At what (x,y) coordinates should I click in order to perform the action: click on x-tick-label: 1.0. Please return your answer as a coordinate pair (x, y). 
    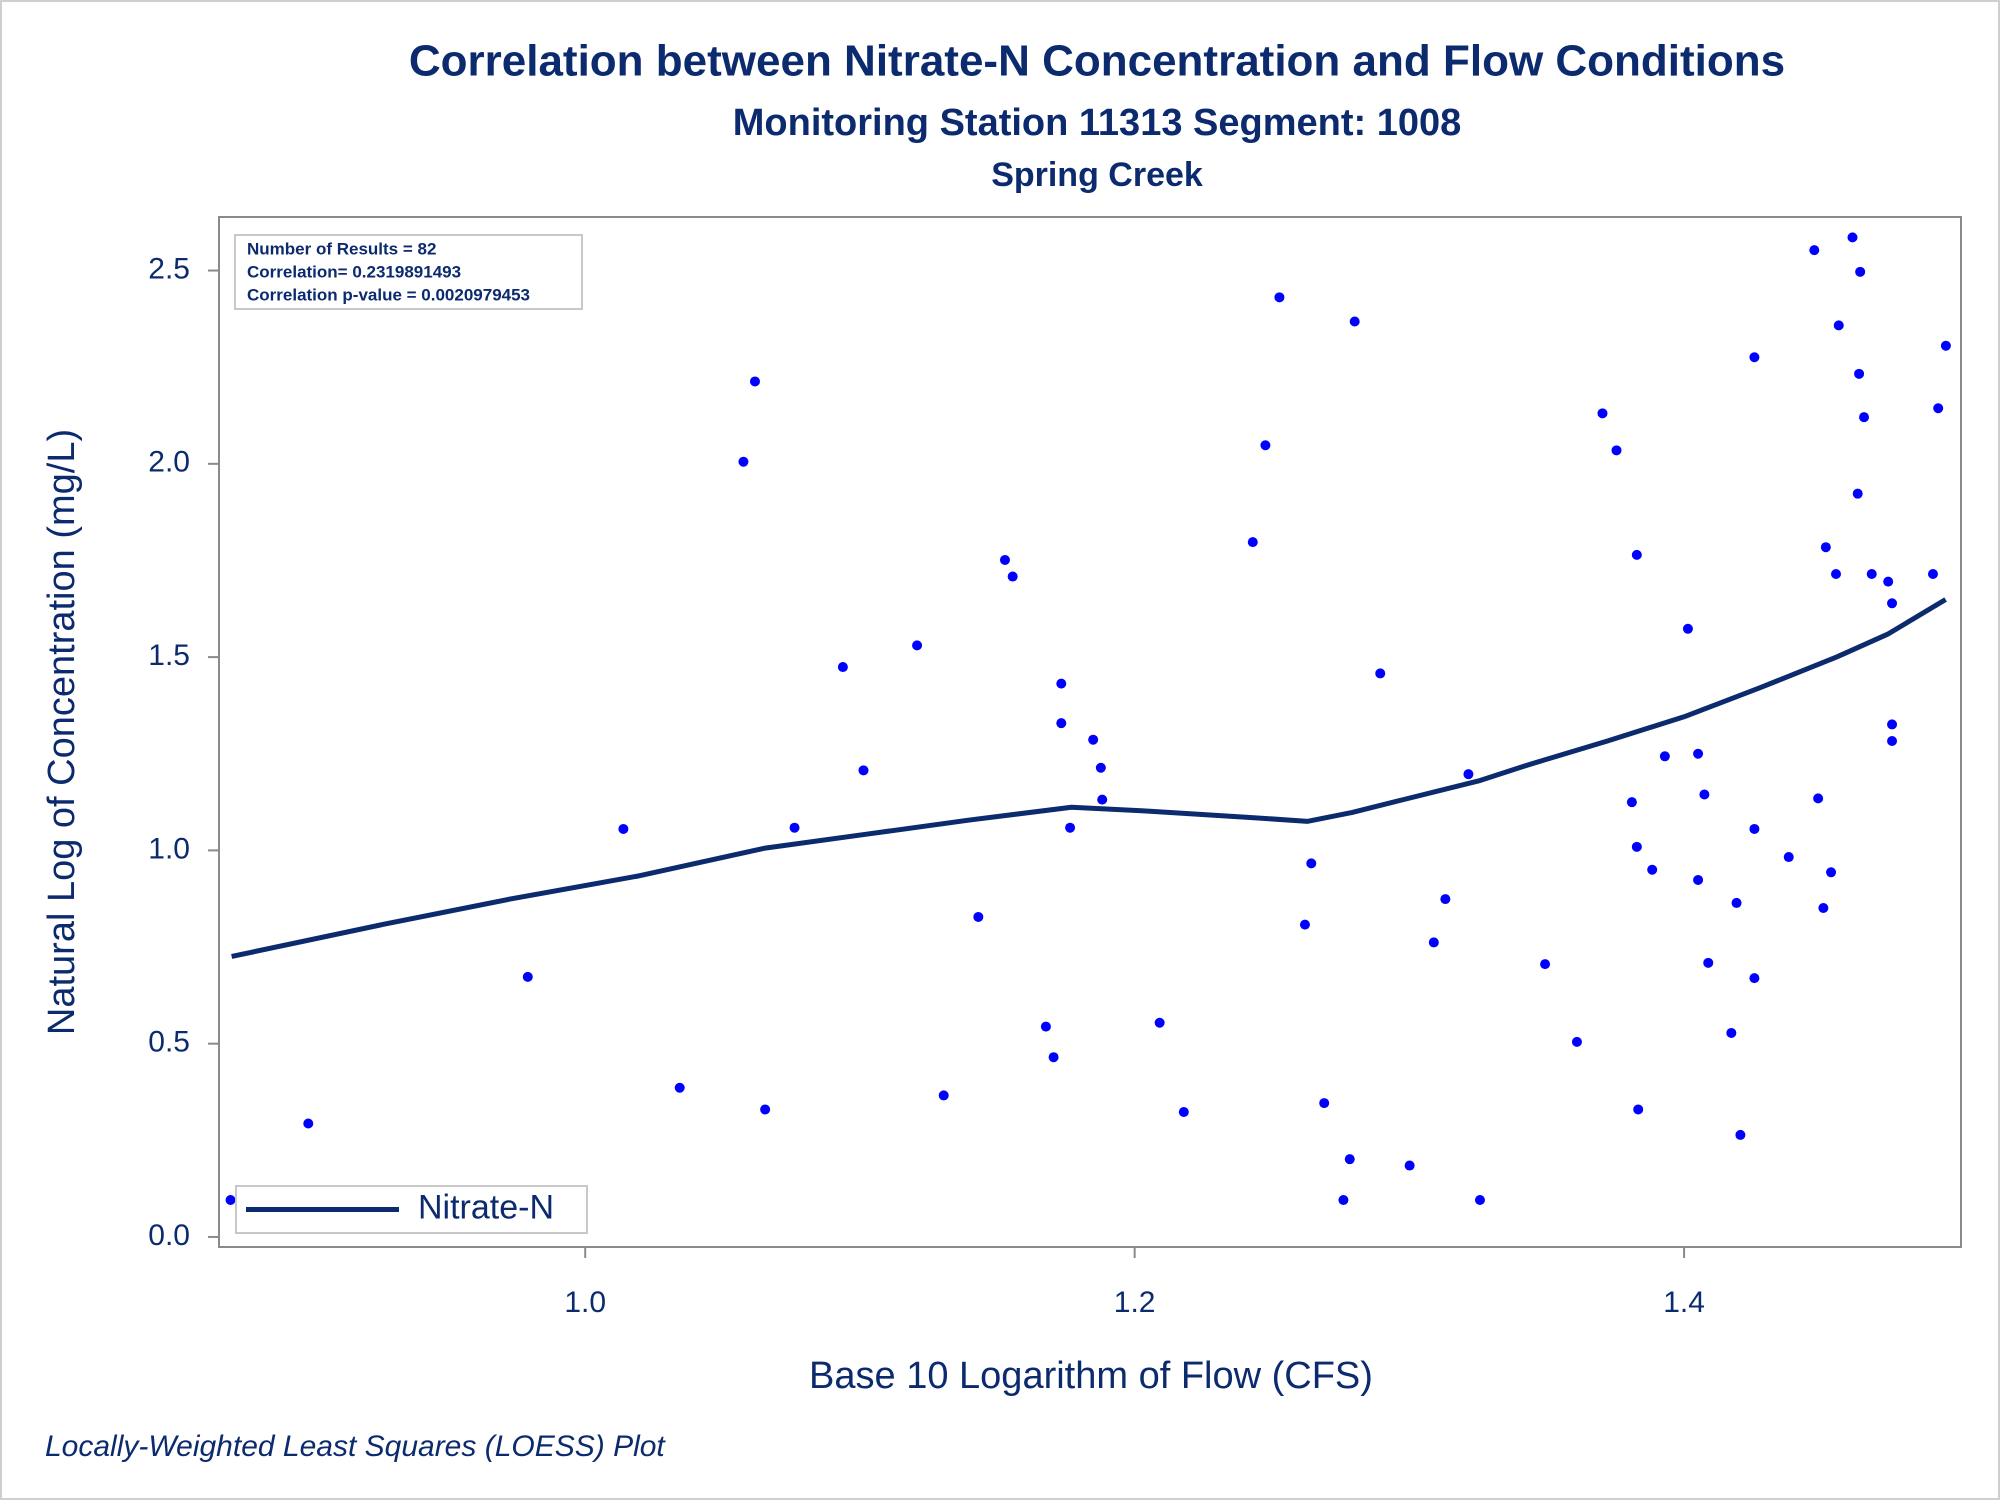
    Looking at the image, I should click on (585, 1302).